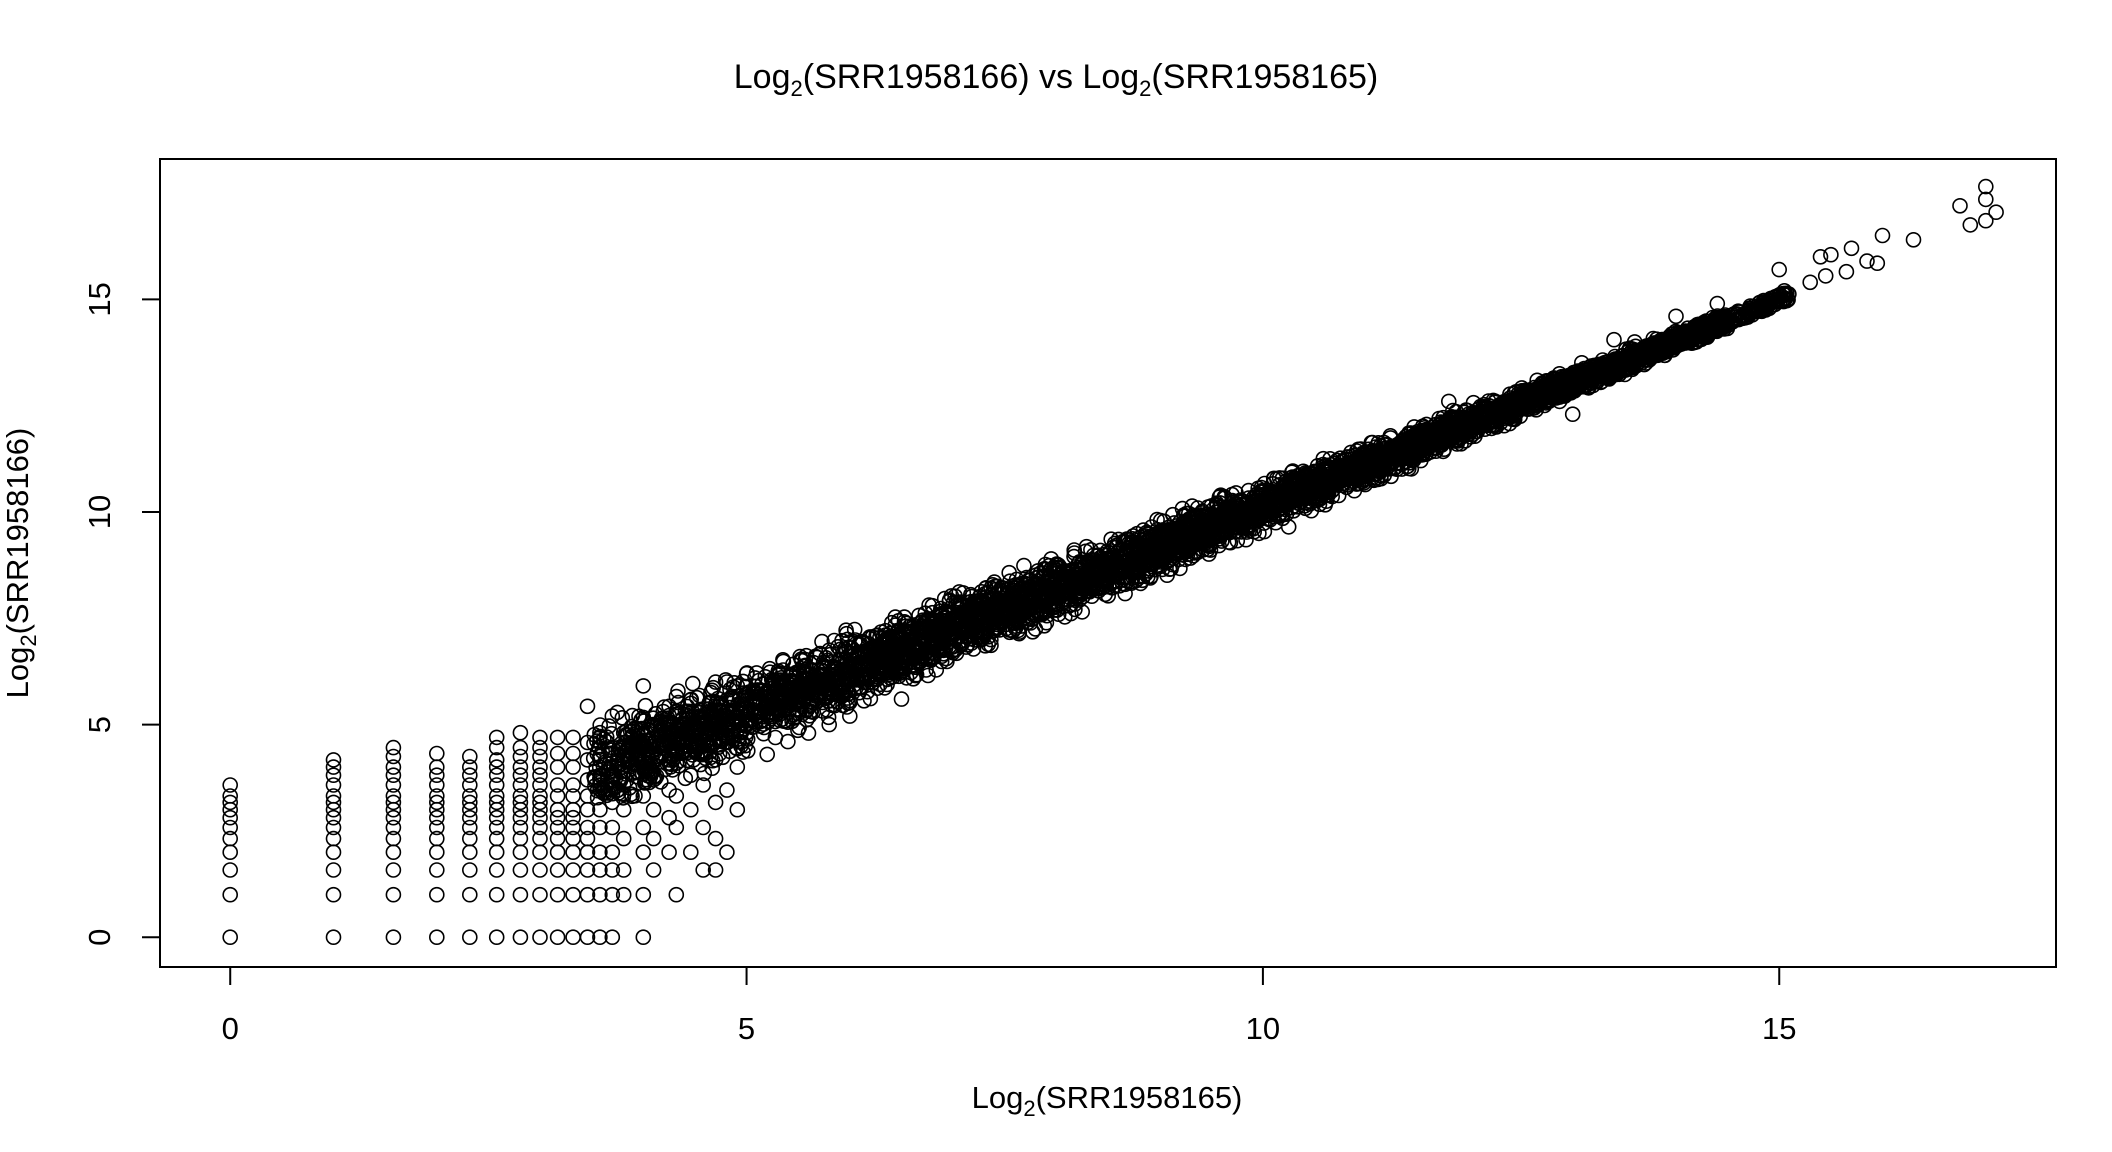 This screenshot has width=2112, height=1152. I want to click on chart-title: Log2(SRR1958166) vs Log2(SRR1958165), so click(1056, 79).